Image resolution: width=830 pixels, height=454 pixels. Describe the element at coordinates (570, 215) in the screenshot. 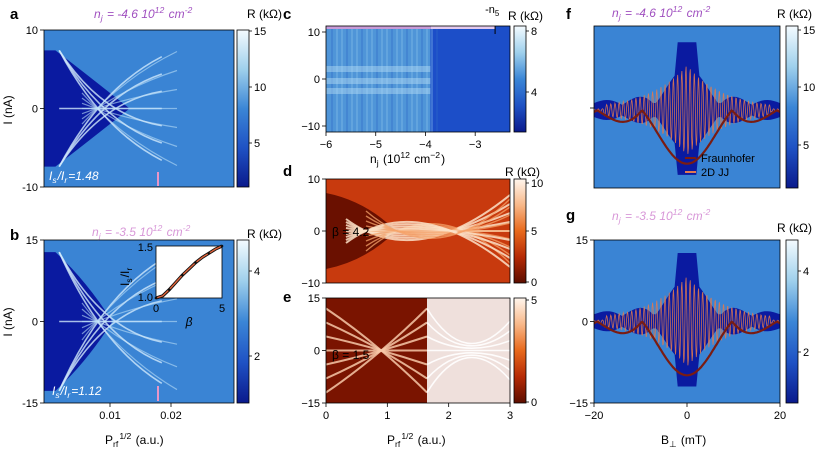

I see `panel-label-g: g` at that location.